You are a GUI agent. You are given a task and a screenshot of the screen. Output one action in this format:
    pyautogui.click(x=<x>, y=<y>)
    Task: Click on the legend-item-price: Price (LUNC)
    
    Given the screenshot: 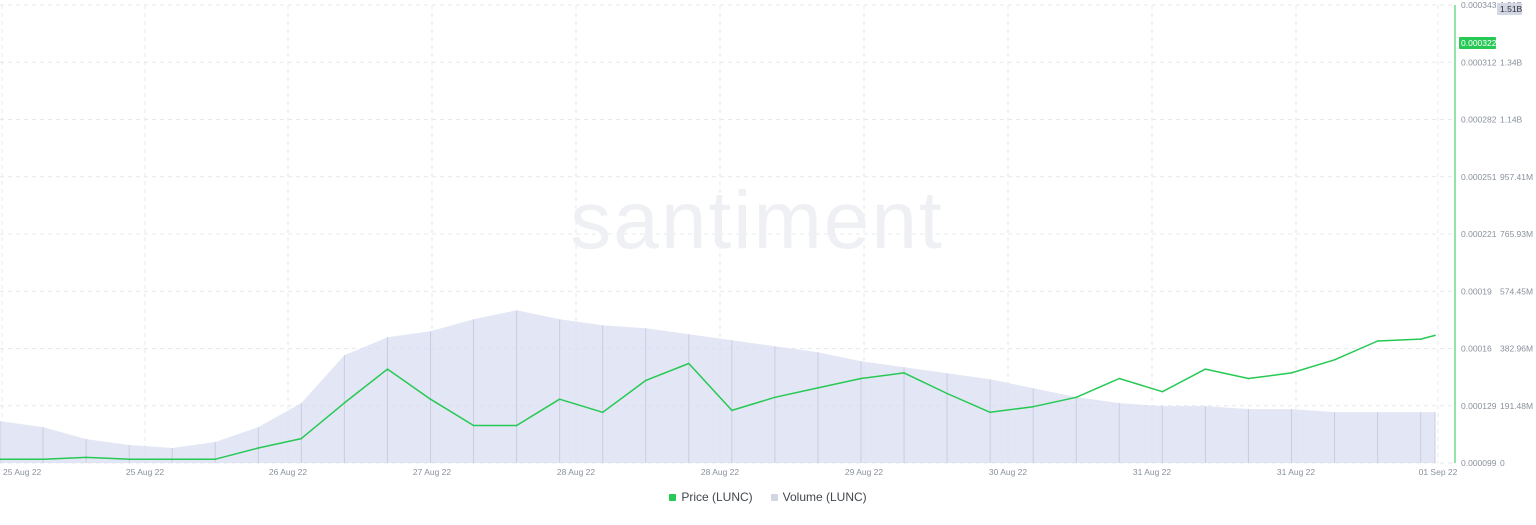 What is the action you would take?
    pyautogui.click(x=711, y=497)
    